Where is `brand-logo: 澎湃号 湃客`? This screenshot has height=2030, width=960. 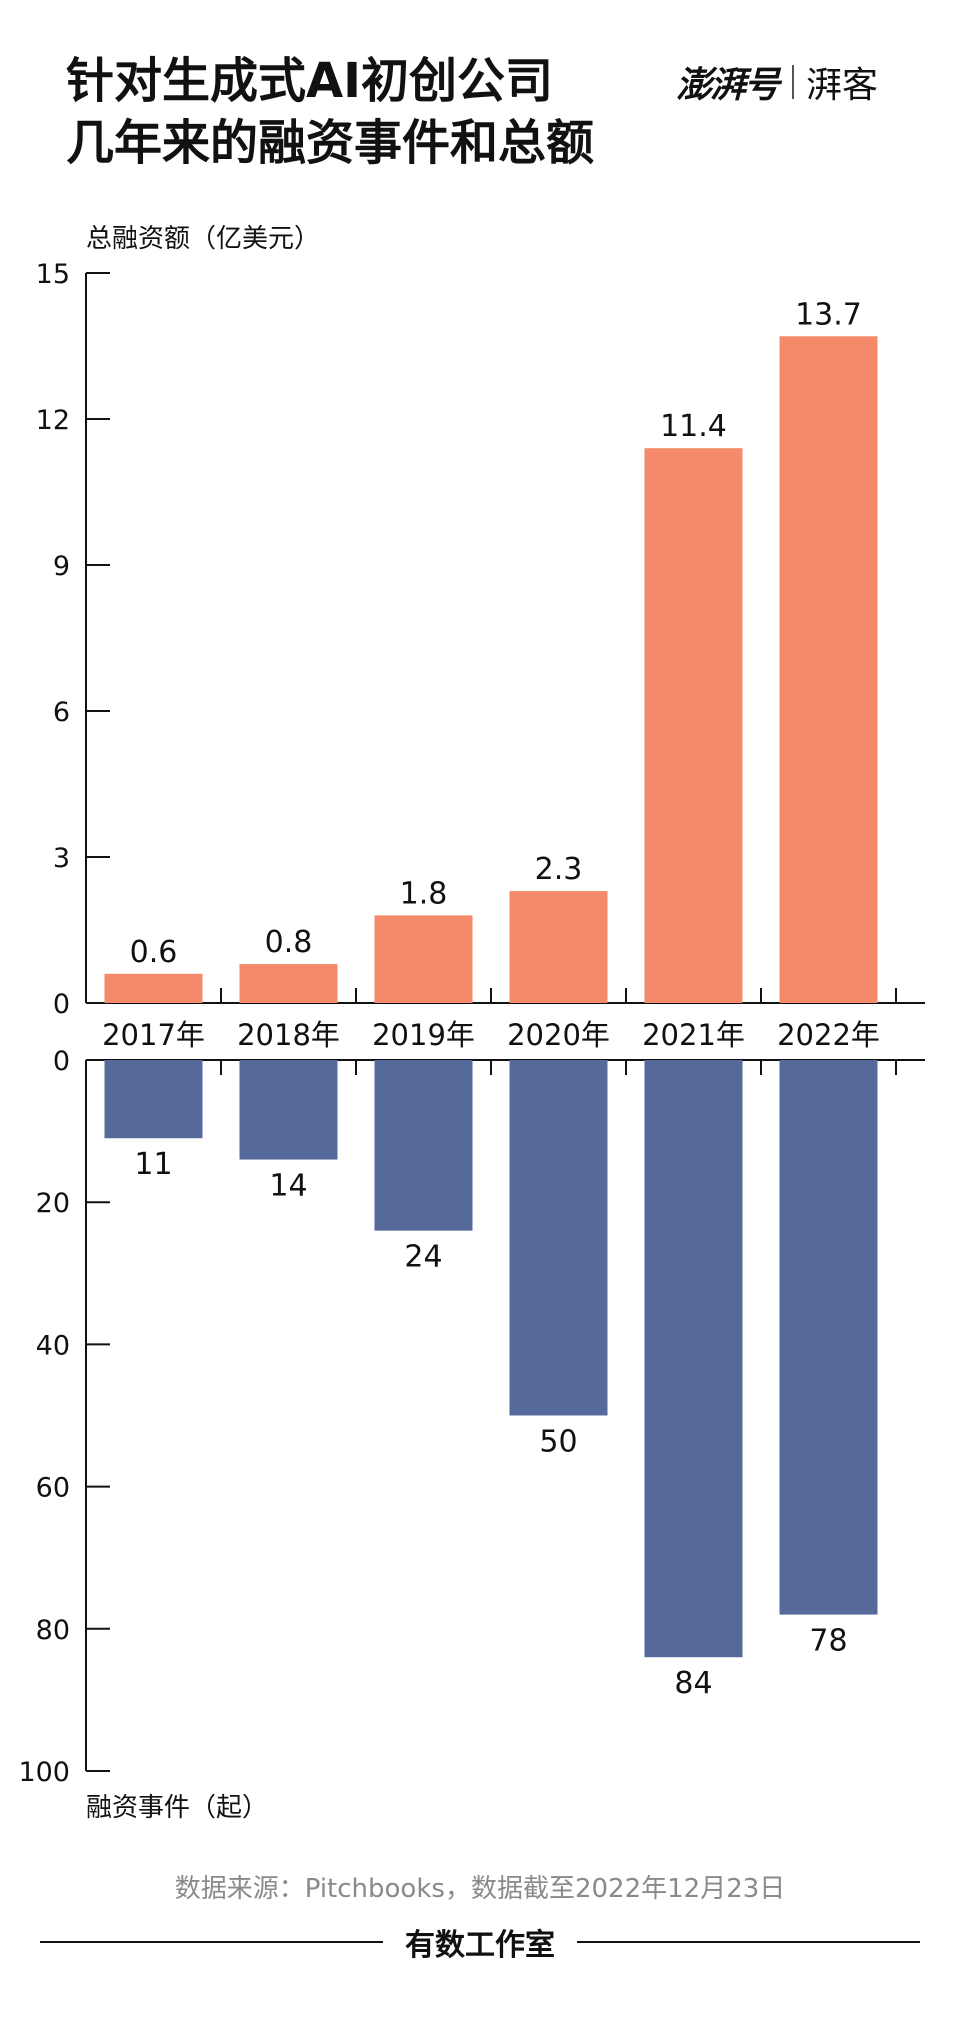 brand-logo: 澎湃号 湃客 is located at coordinates (777, 82).